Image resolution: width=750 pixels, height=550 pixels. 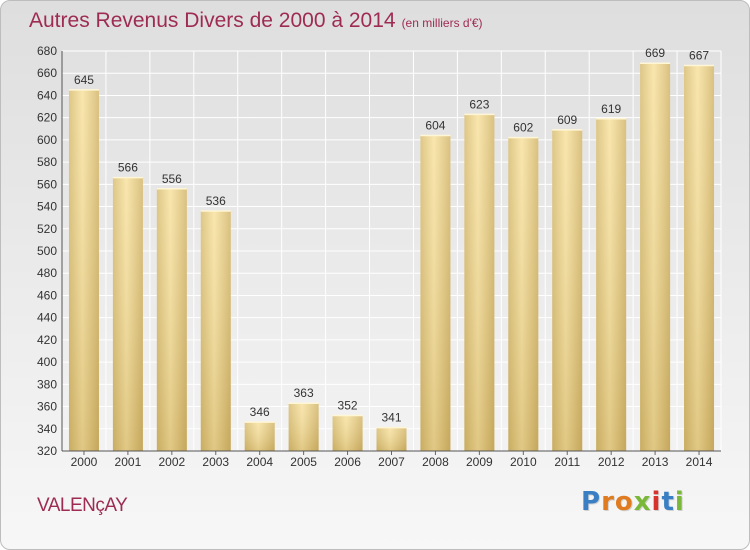 I want to click on x-tick-label: 2012, so click(x=611, y=462).